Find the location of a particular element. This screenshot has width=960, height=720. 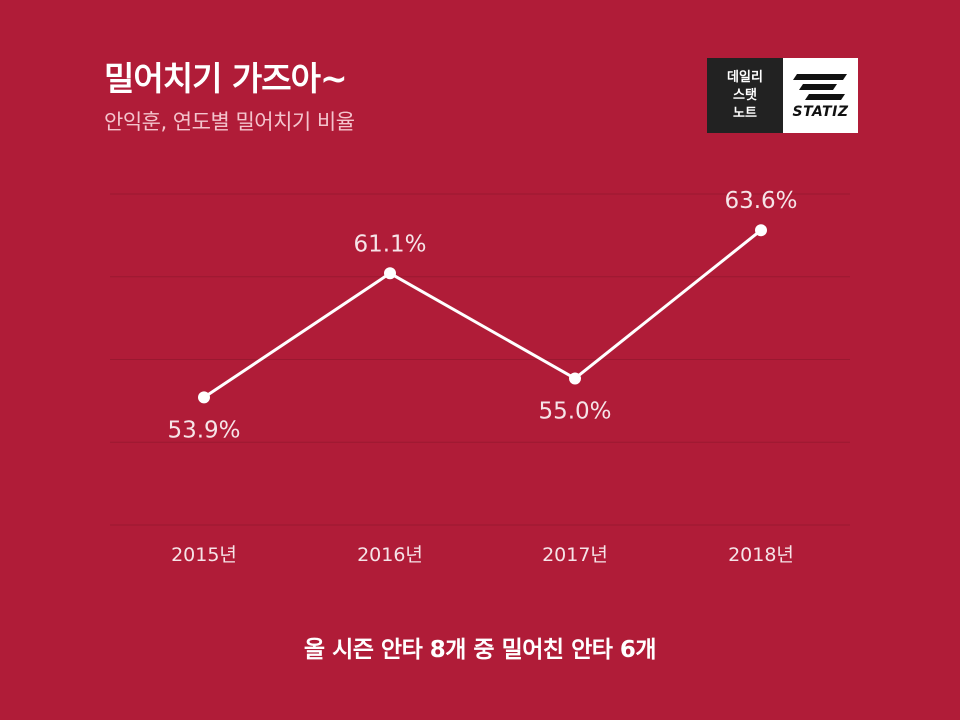

logo-line-2: 스탯 is located at coordinates (745, 95).